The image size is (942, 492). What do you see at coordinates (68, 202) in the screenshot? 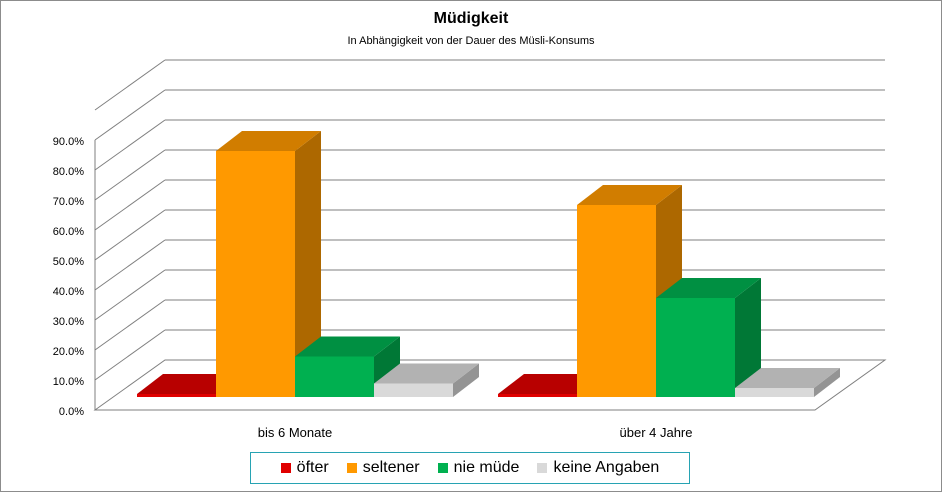
I see `y-tick-label: 70.0%` at bounding box center [68, 202].